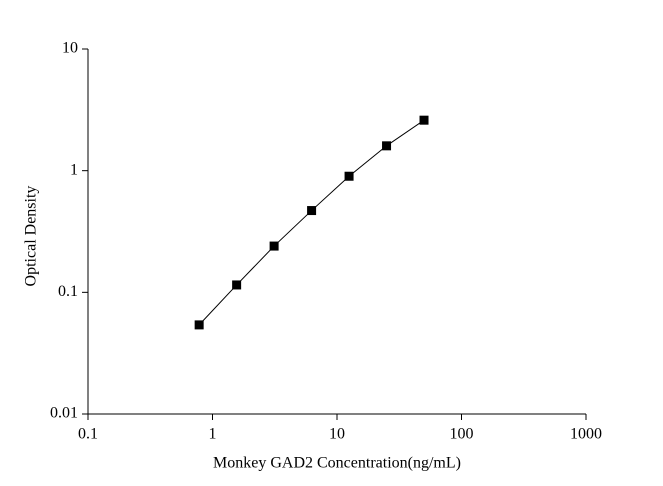  I want to click on y-tick-label: 0.01, so click(64, 413).